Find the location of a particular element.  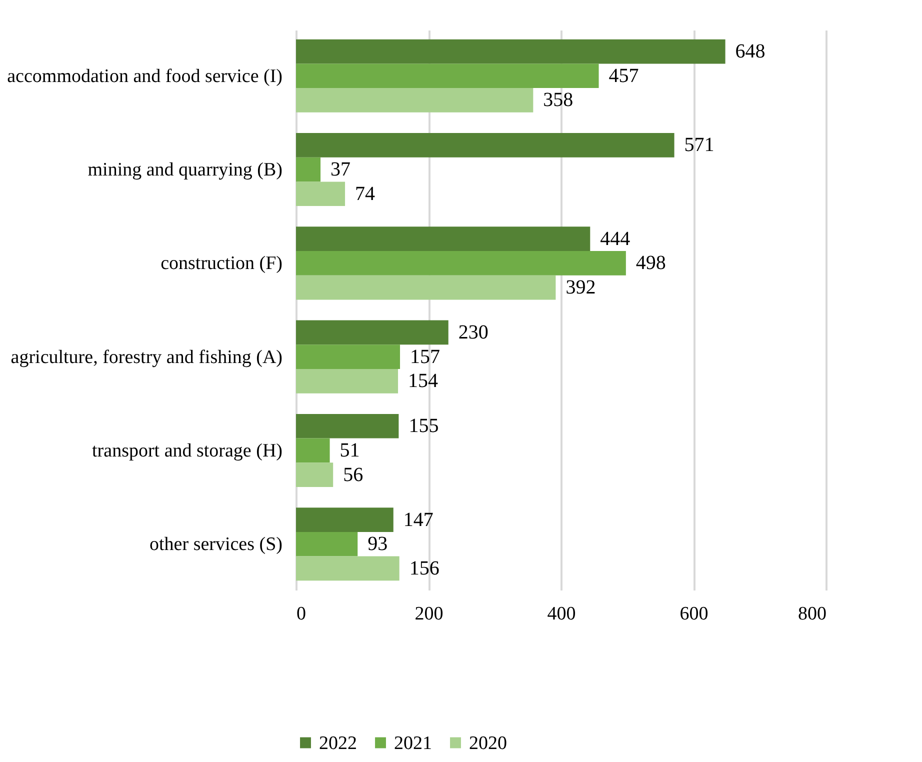

data-label: 147 is located at coordinates (418, 519).